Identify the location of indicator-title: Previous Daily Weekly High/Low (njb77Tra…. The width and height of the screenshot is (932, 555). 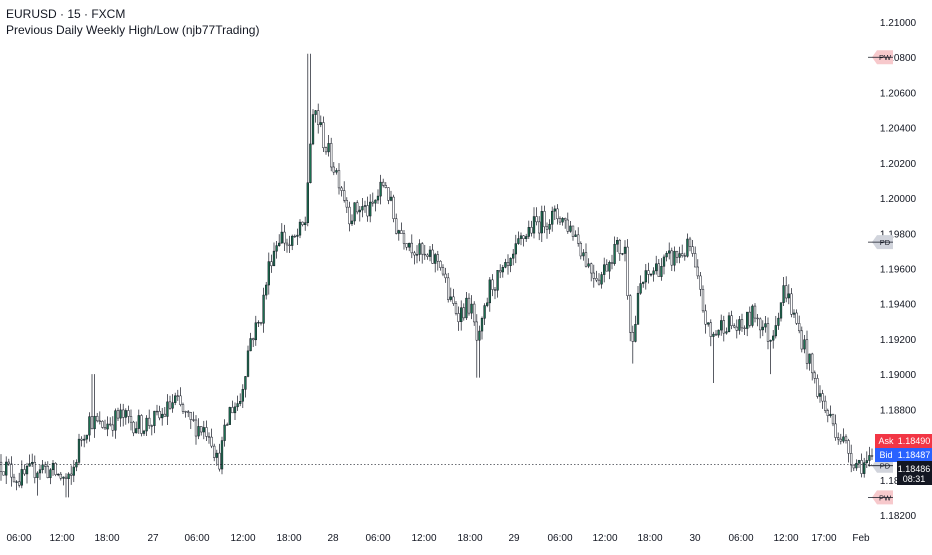
(133, 30).